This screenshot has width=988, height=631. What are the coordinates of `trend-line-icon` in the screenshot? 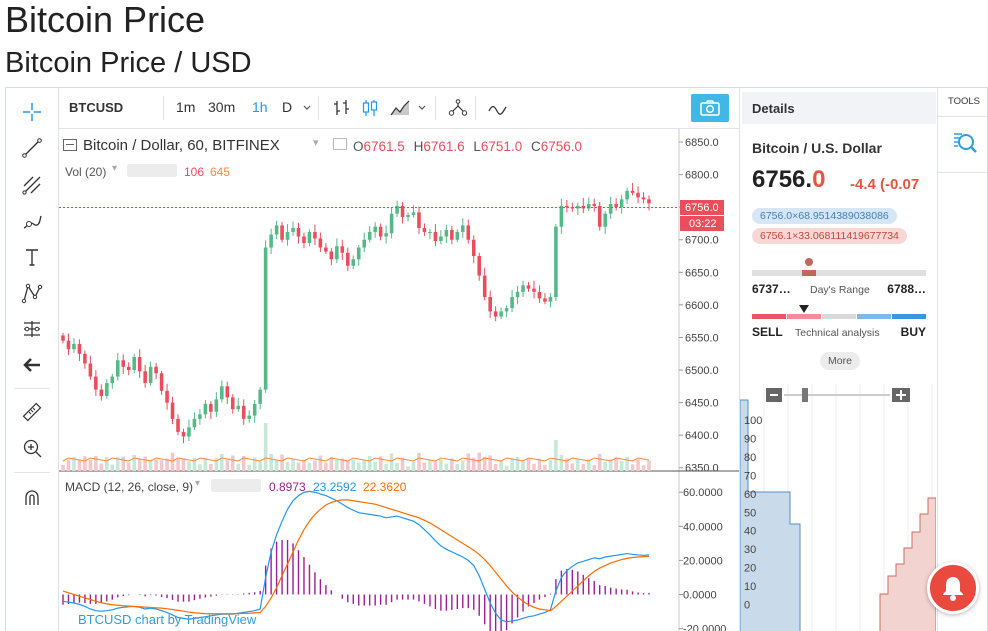 It's located at (32, 148).